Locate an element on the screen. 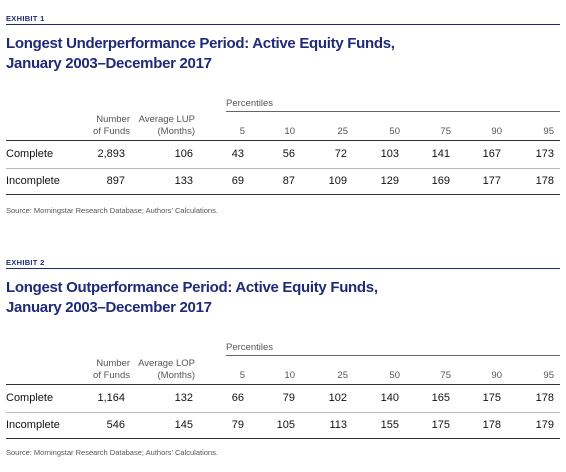 The width and height of the screenshot is (566, 472). cell-percentile: 113 is located at coordinates (338, 425).